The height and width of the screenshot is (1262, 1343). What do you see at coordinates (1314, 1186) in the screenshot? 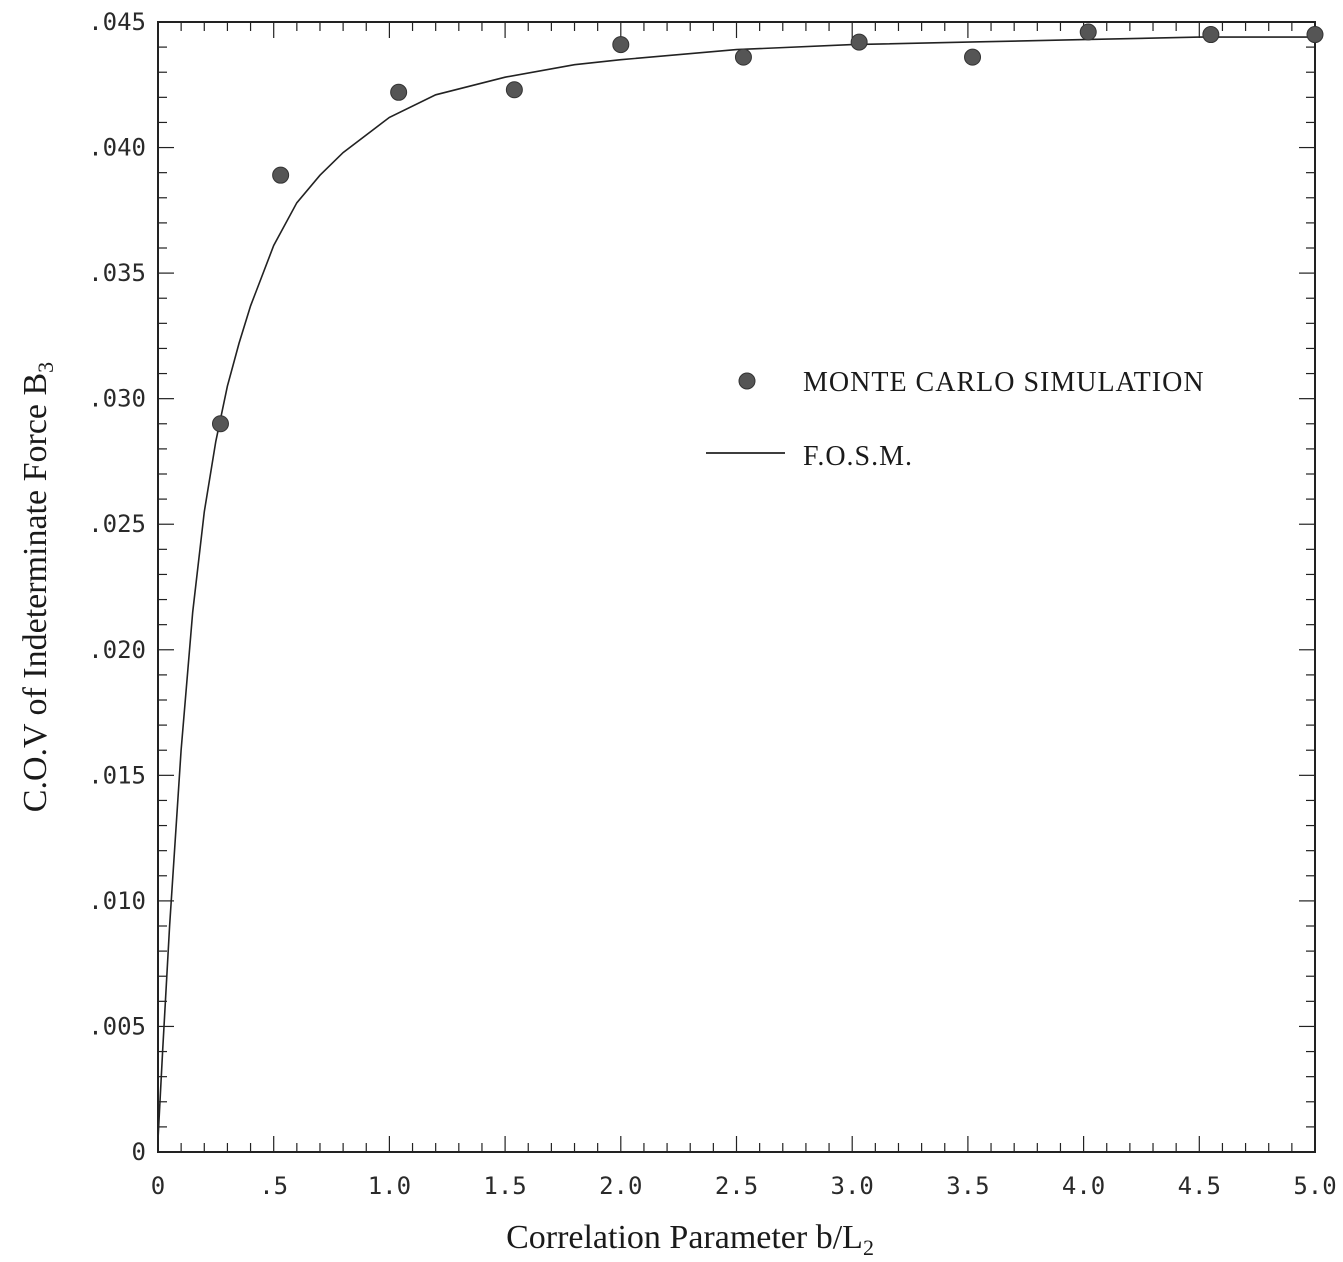
I see `x-tick-label: 5.0` at bounding box center [1314, 1186].